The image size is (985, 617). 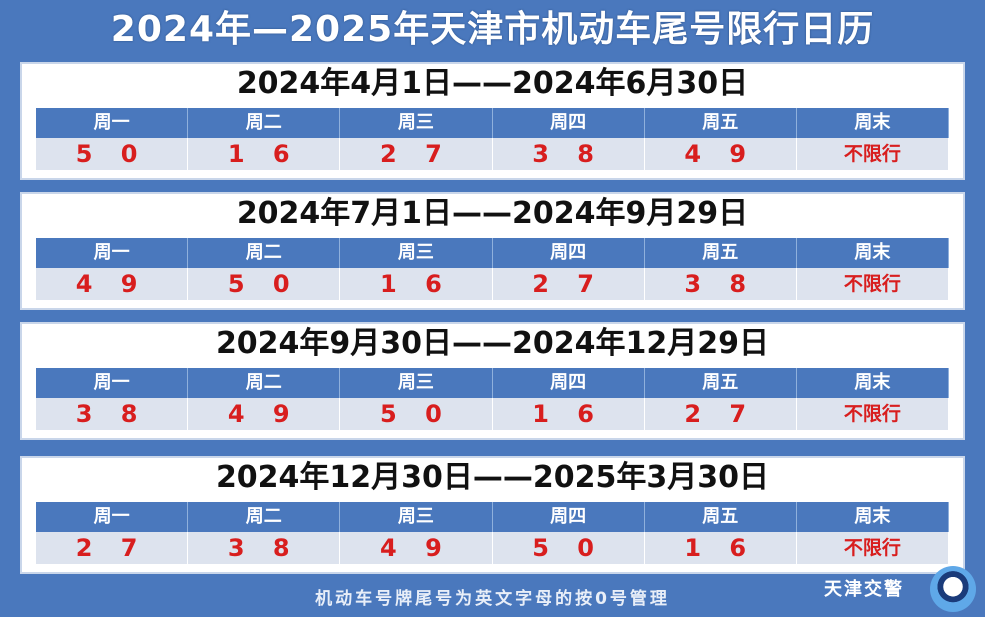 What do you see at coordinates (492, 213) in the screenshot?
I see `period-range: 2024年7月1日——2024年9月29日` at bounding box center [492, 213].